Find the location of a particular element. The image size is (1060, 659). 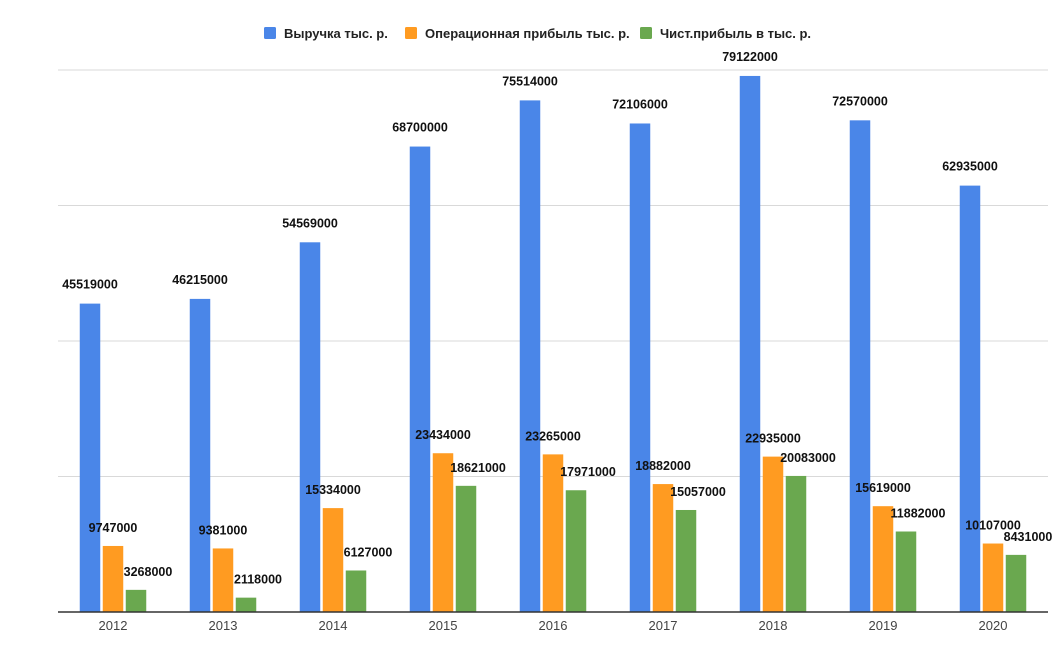

bar-revenue-2012 is located at coordinates (90, 457).